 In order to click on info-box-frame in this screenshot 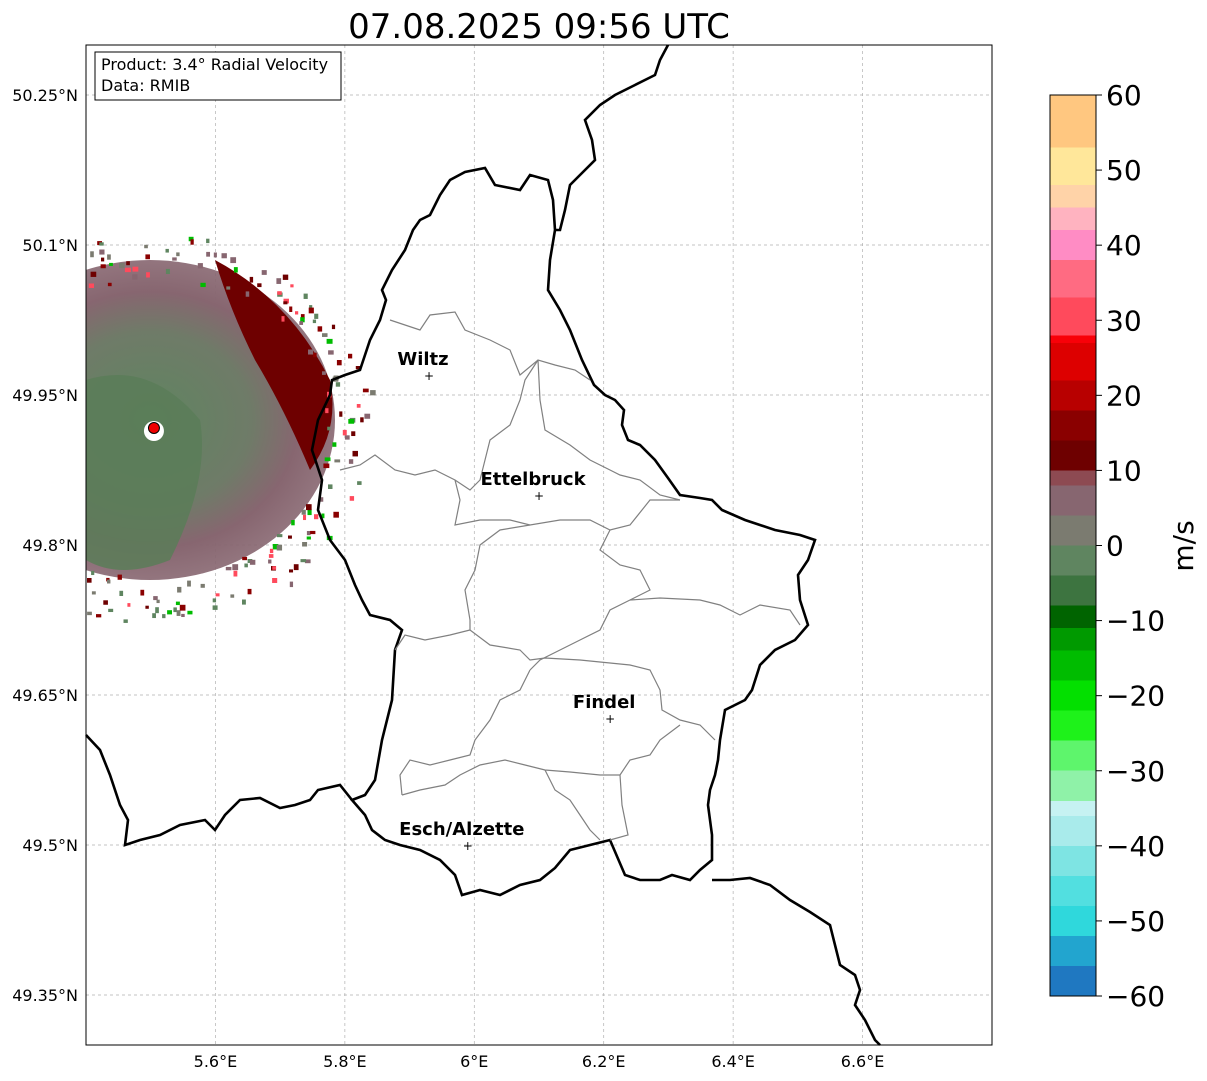, I will do `click(218, 76)`.